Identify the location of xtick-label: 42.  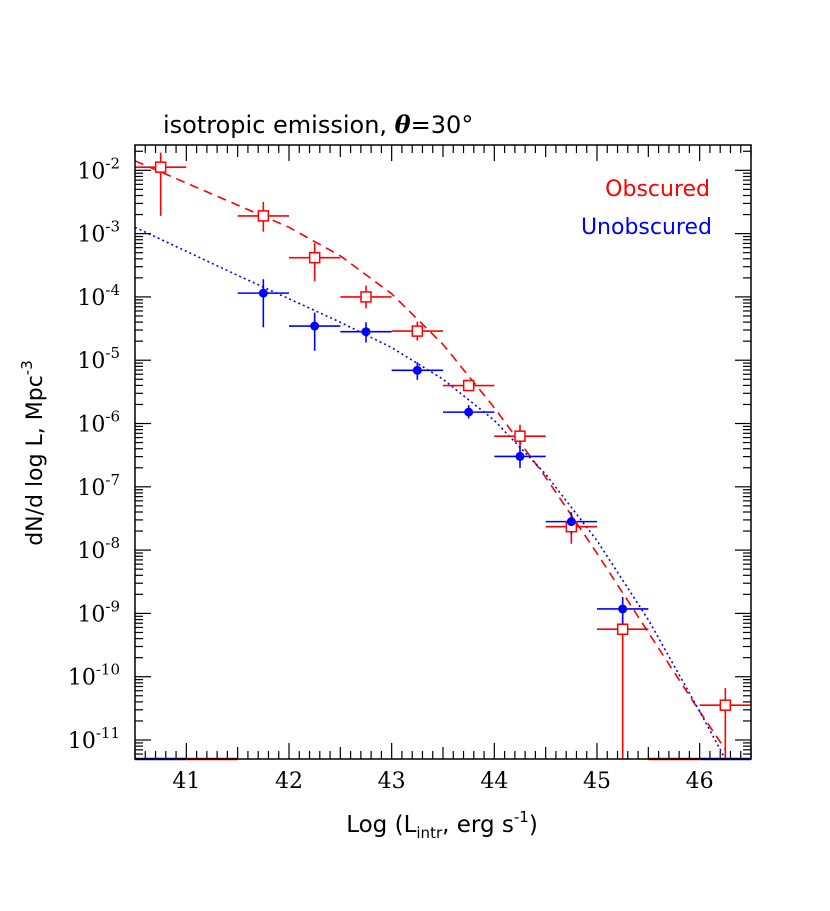
(289, 781).